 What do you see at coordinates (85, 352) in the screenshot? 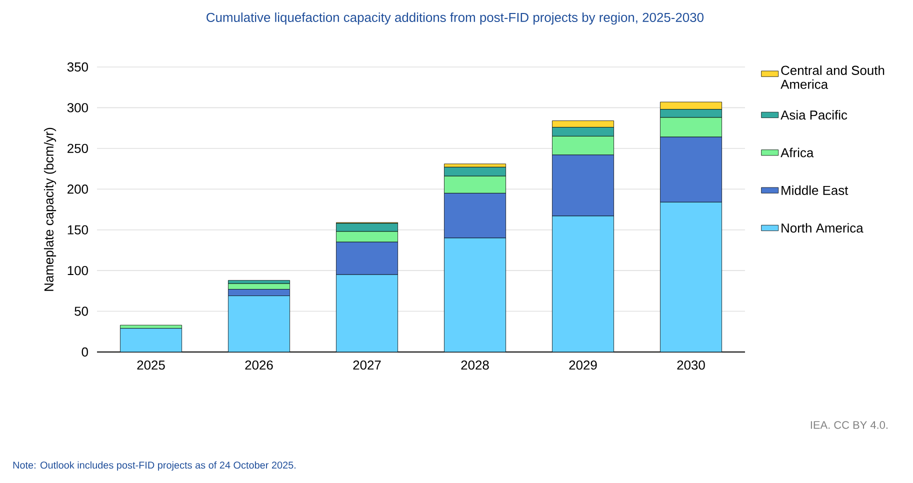
I see `y-tick-label: 0` at bounding box center [85, 352].